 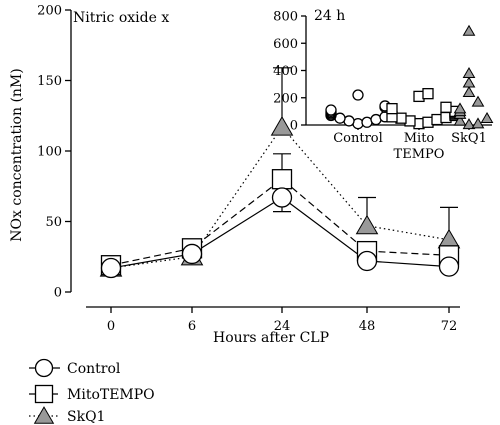 What do you see at coordinates (449, 326) in the screenshot?
I see `x-tick-label: 72` at bounding box center [449, 326].